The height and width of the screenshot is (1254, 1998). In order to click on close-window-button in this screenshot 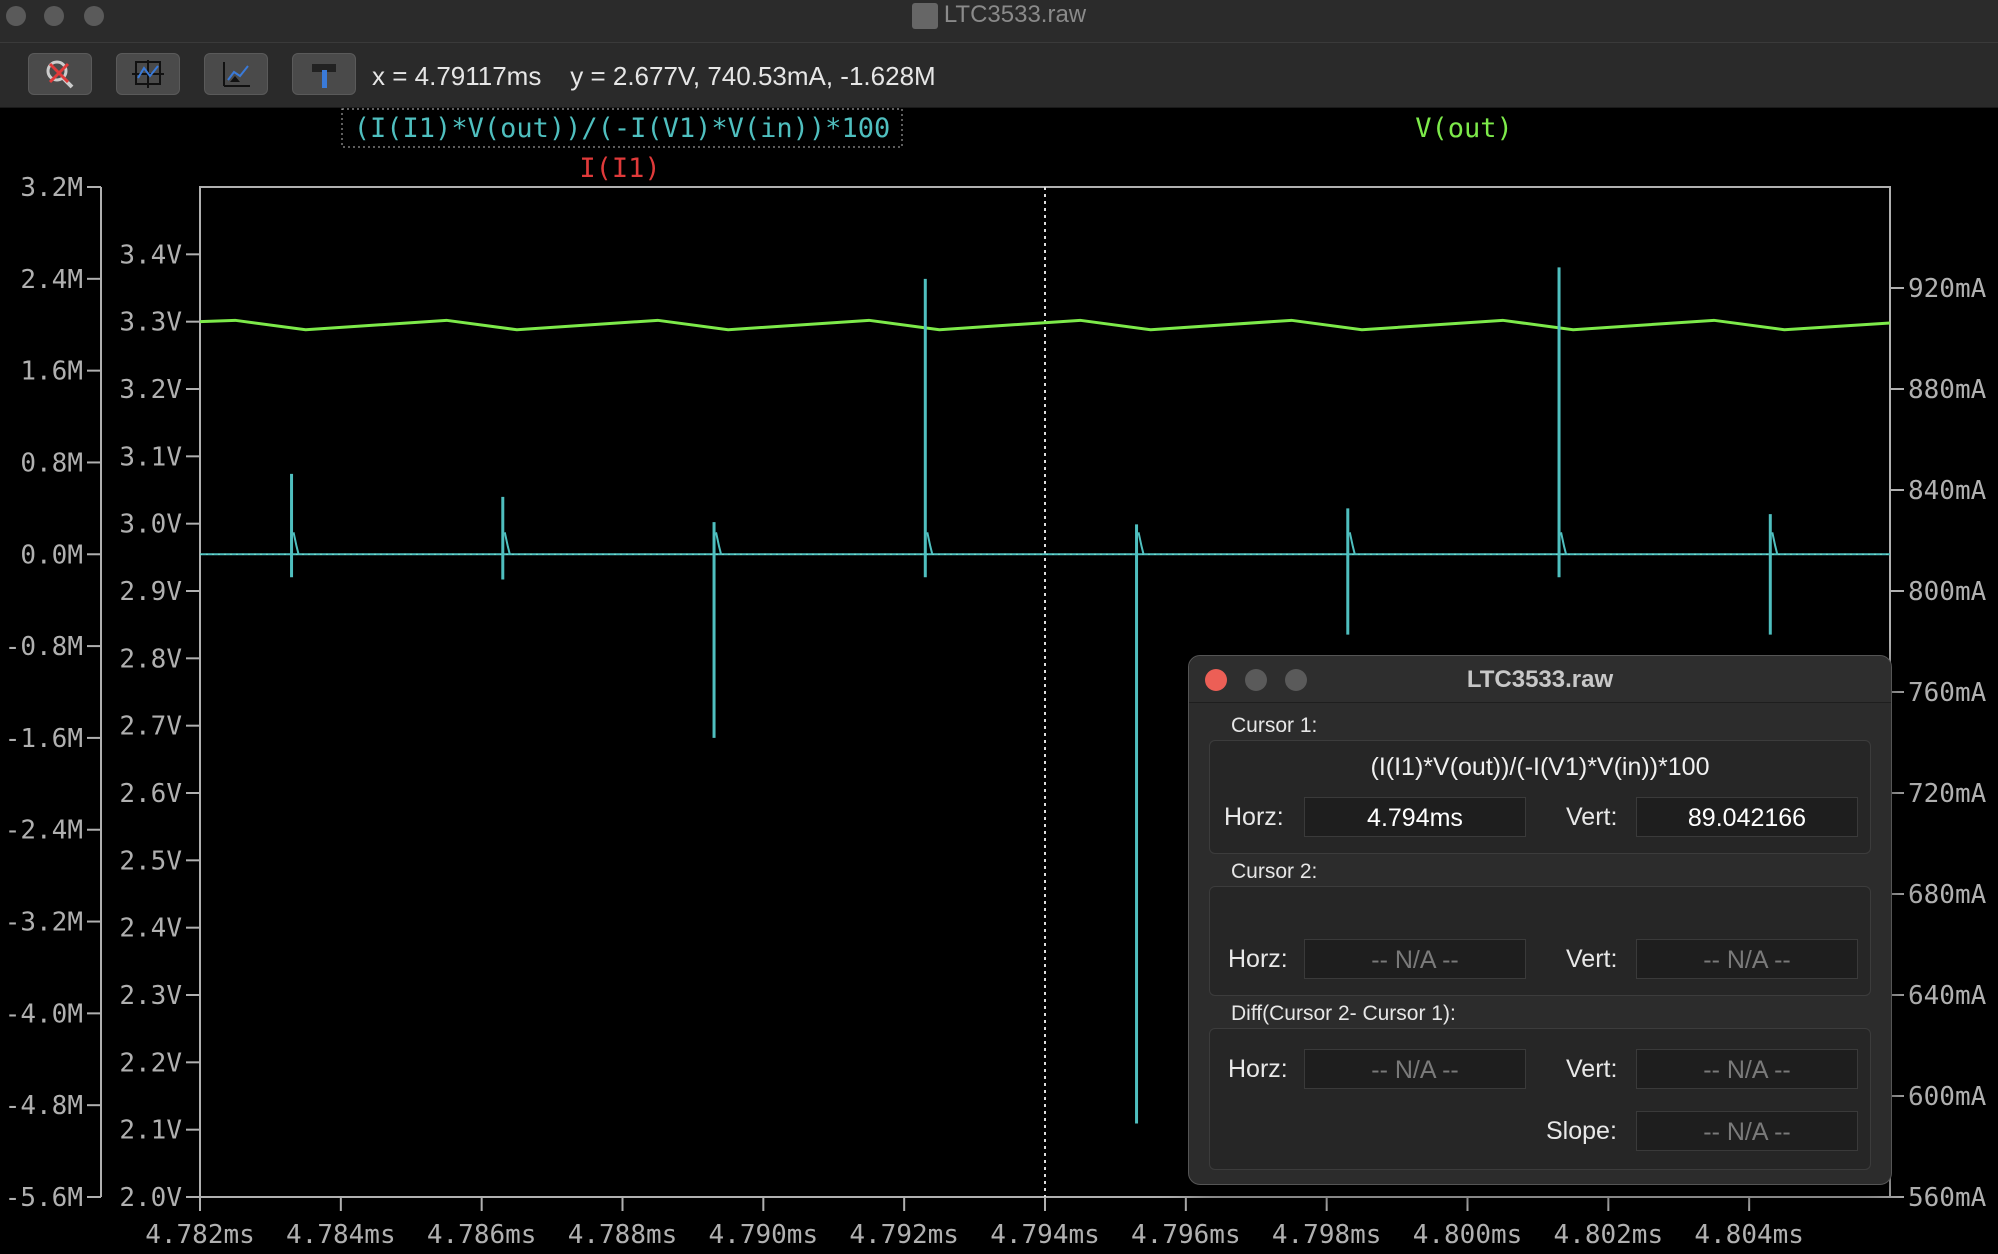, I will do `click(16, 16)`.